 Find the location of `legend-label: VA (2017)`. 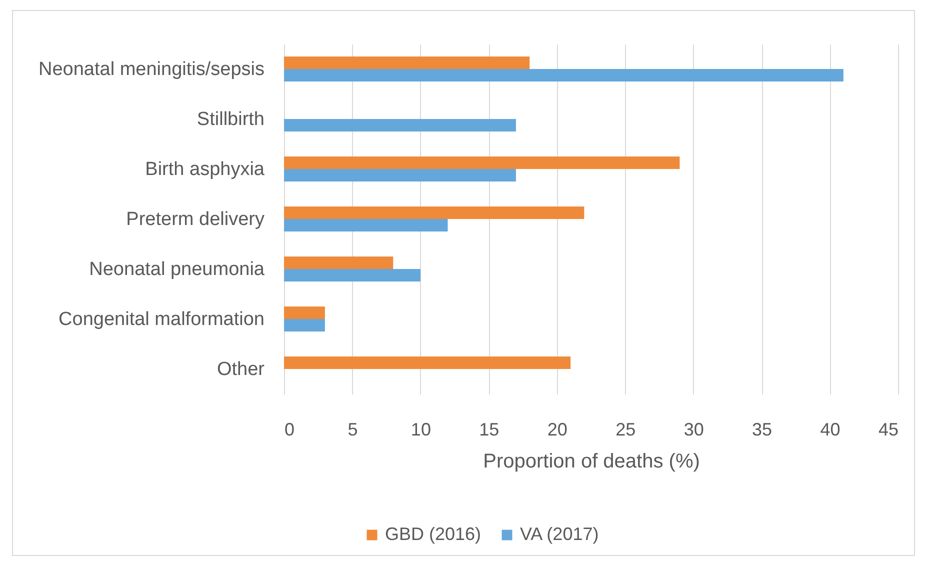

legend-label: VA (2017) is located at coordinates (559, 534).